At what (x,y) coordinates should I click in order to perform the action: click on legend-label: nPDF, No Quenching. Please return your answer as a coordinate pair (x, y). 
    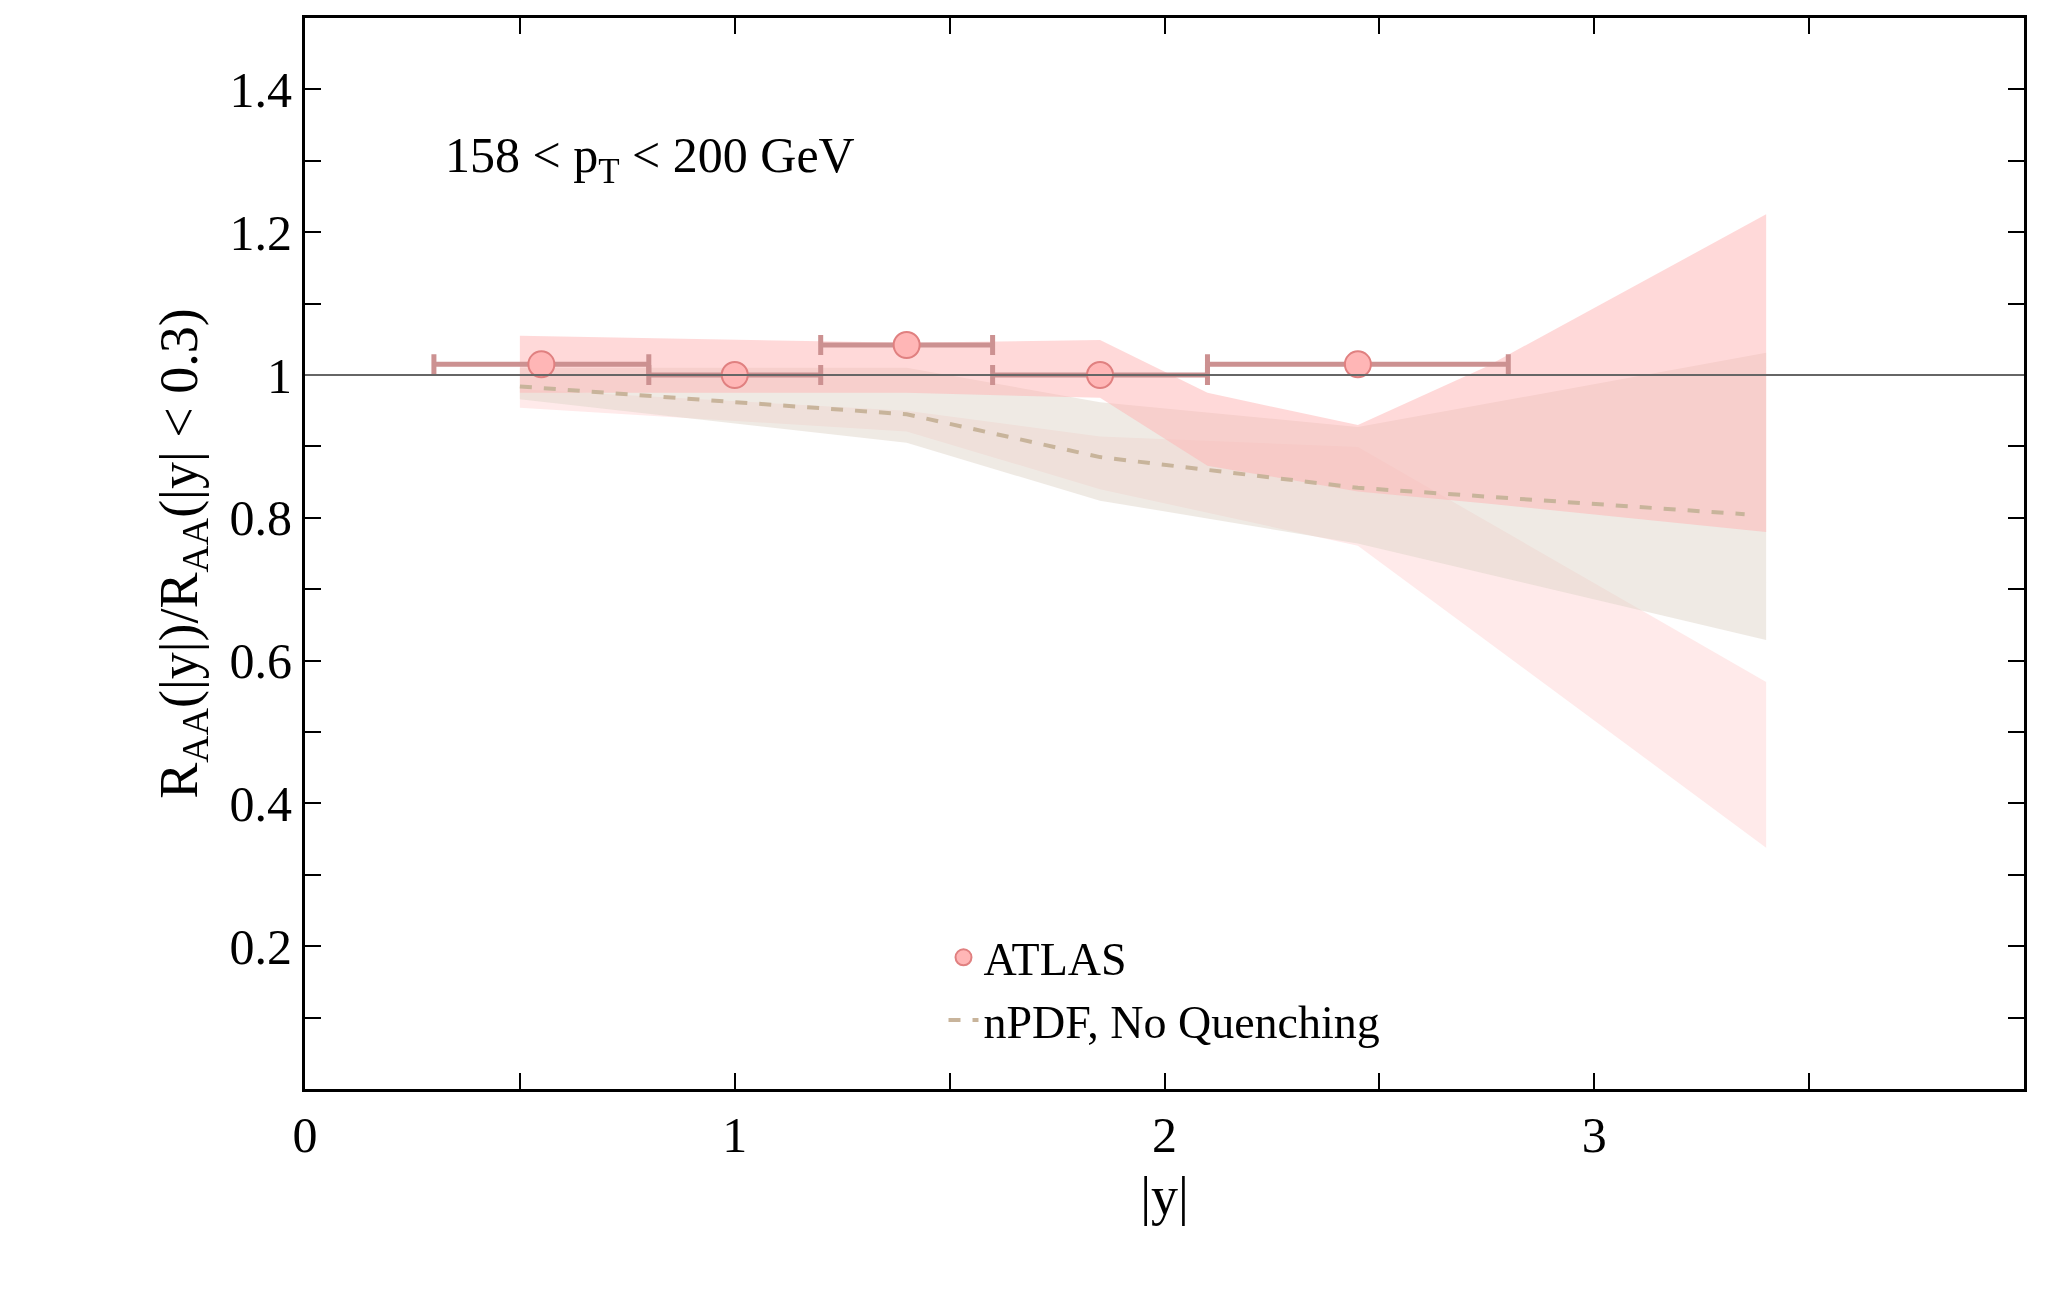
    Looking at the image, I should click on (1181, 1023).